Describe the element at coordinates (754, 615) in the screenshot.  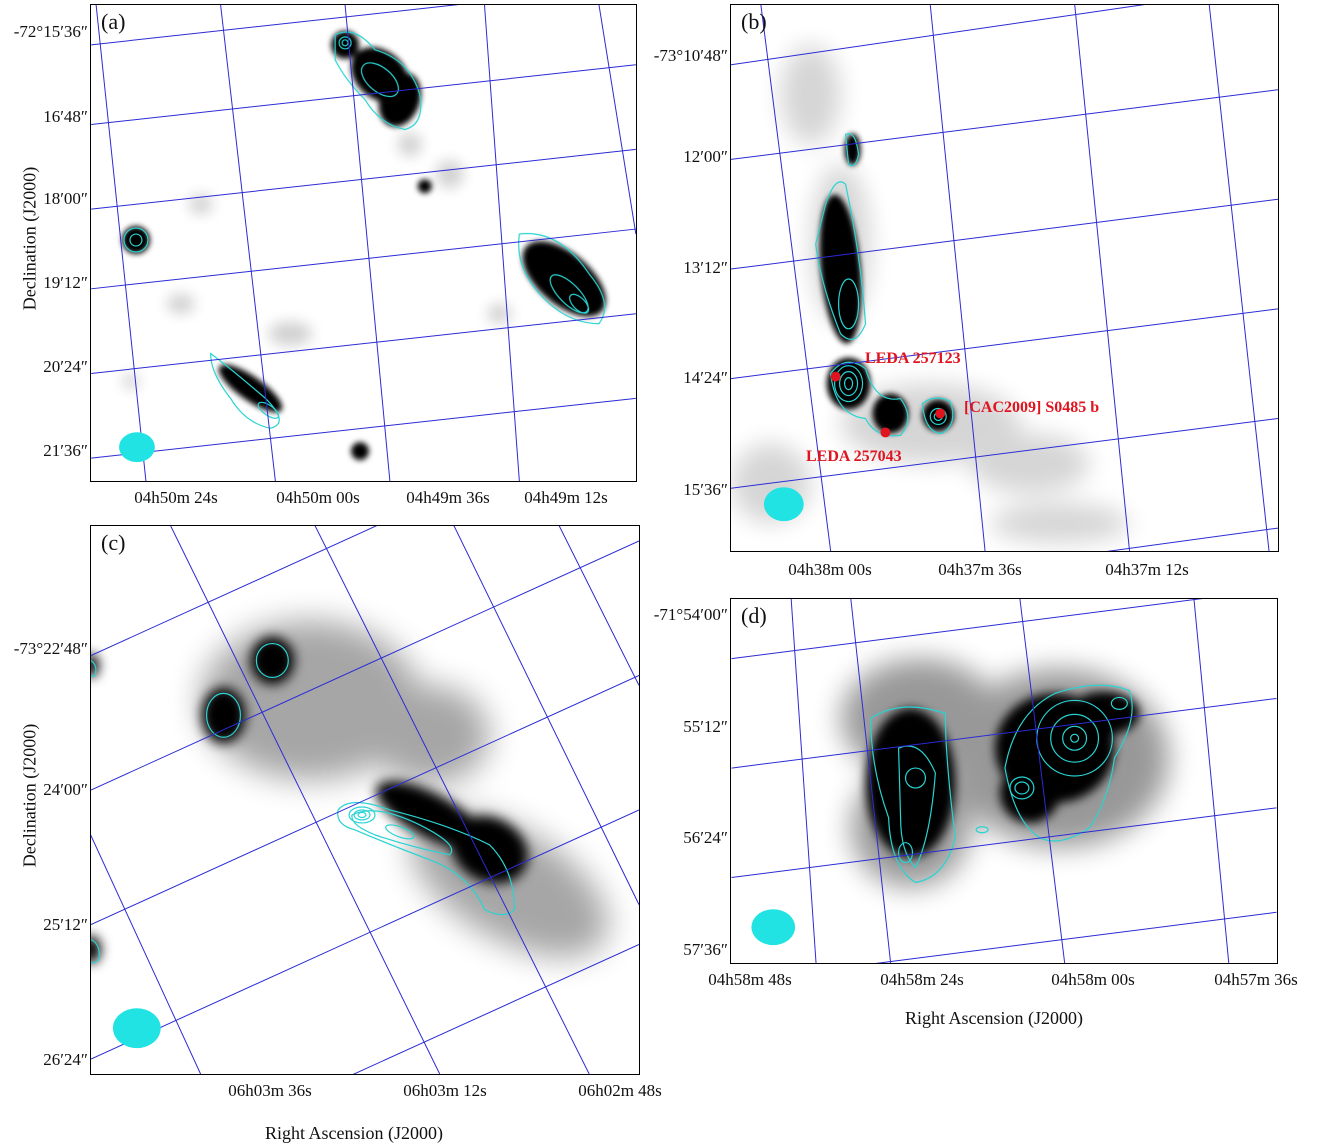
I see `panel-label: (d)` at that location.